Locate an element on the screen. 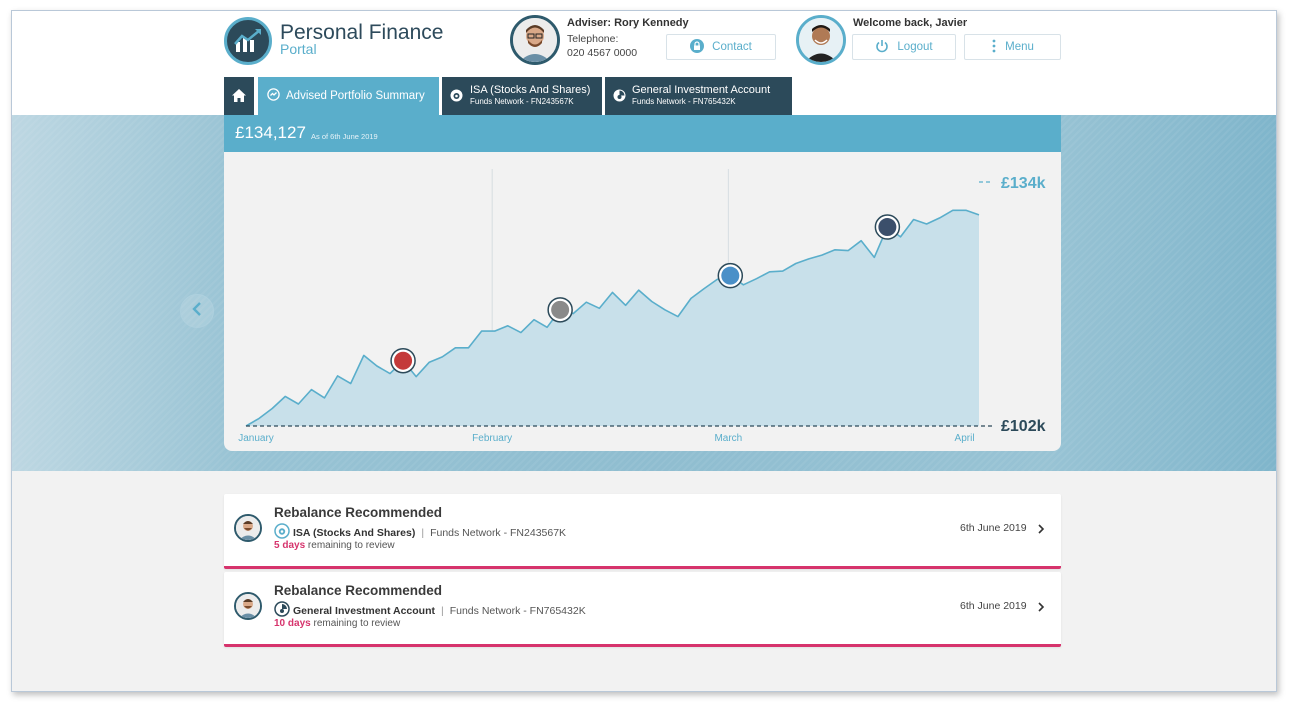 Image resolution: width=1293 pixels, height=708 pixels. adviser-avatar is located at coordinates (535, 40).